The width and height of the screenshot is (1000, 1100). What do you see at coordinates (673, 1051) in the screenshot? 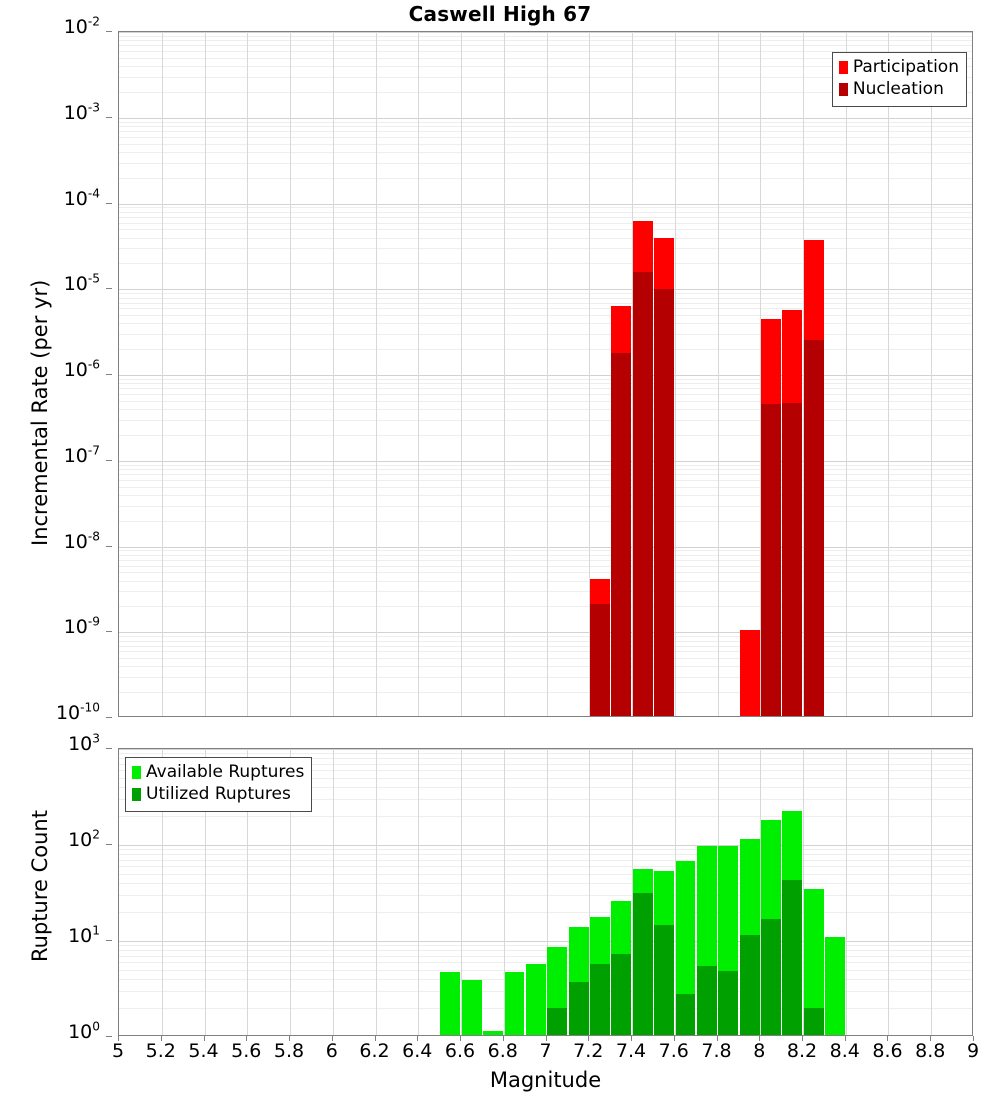
I see `x-axis-tick-label: 7.6` at bounding box center [673, 1051].